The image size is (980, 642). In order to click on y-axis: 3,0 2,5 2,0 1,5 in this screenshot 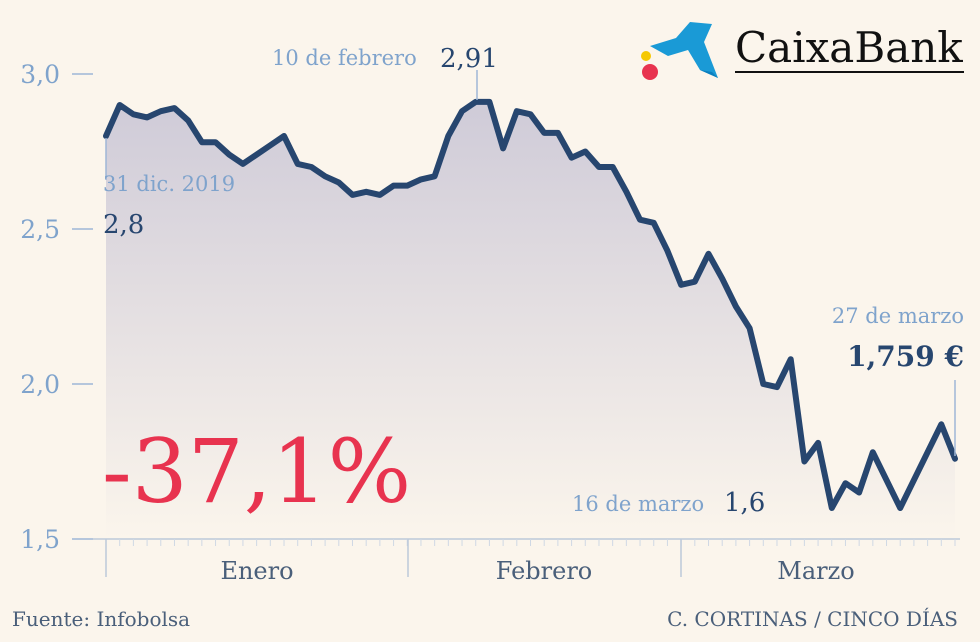, I will do `click(56, 307)`.